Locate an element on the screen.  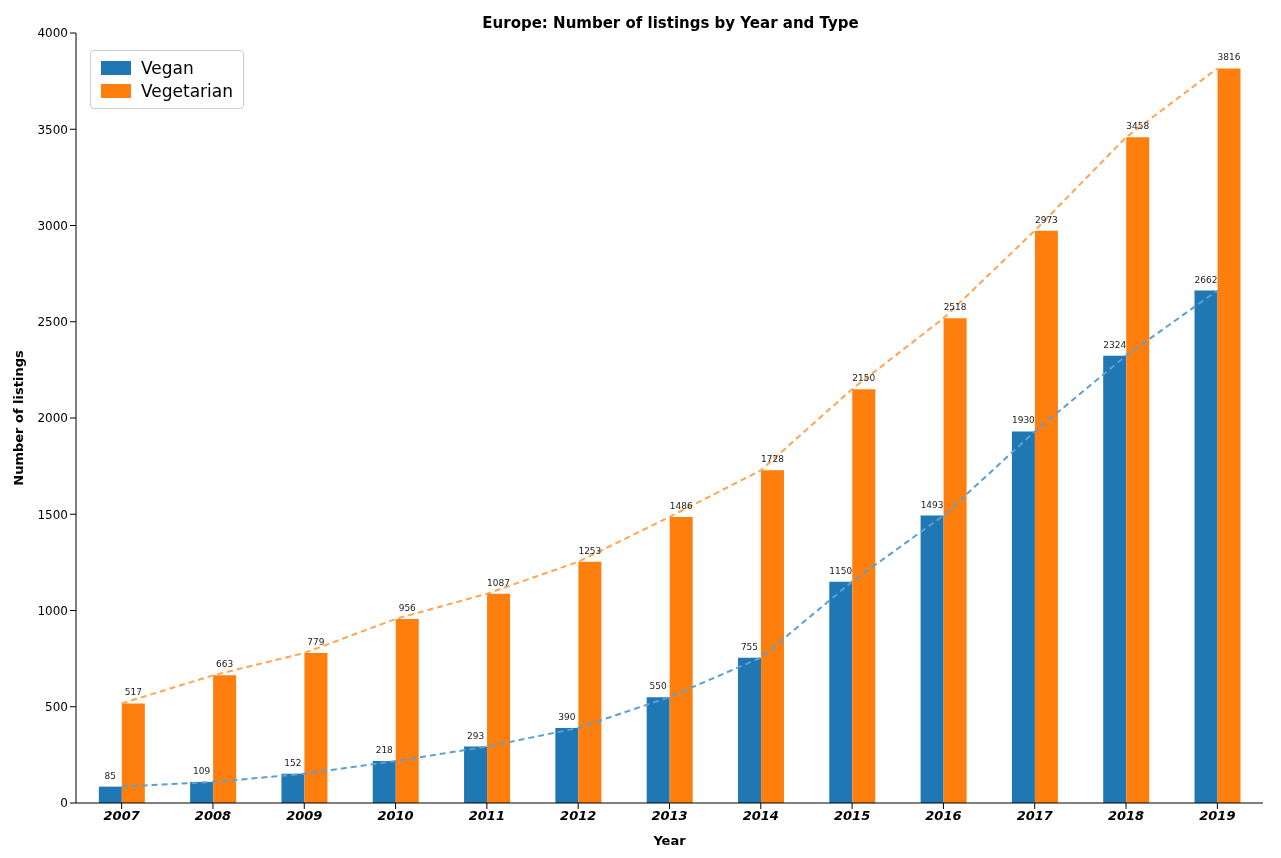
y-tick-label: 2500 is located at coordinates (52, 322).